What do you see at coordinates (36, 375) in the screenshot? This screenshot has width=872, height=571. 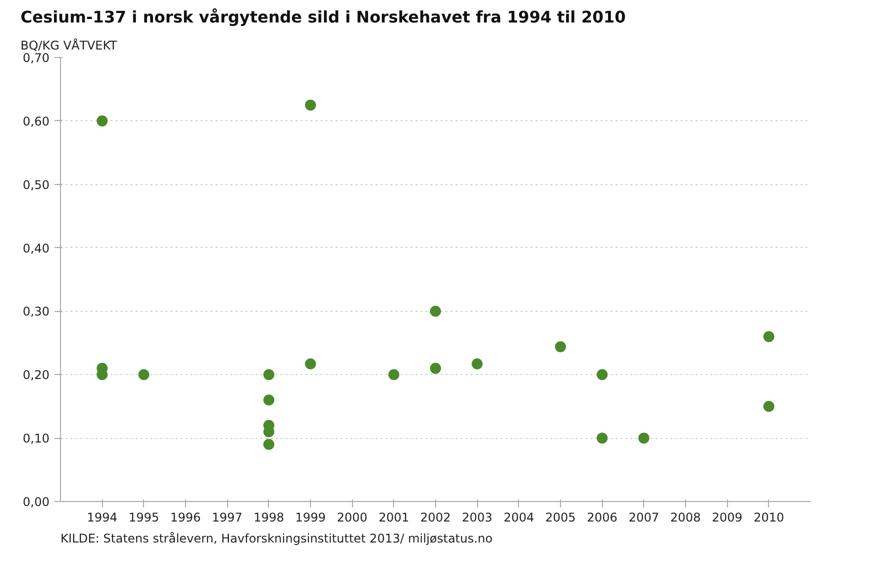 I see `y-tick-label: 0,20` at bounding box center [36, 375].